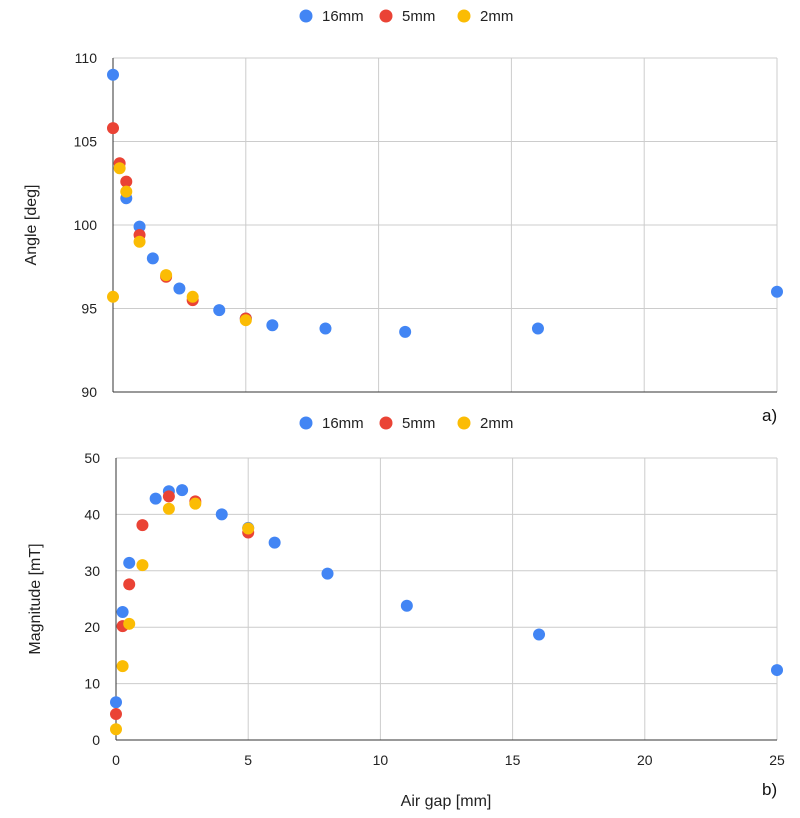 This screenshot has height=818, width=800. Describe the element at coordinates (92, 627) in the screenshot. I see `y-tick-label: 20` at that location.